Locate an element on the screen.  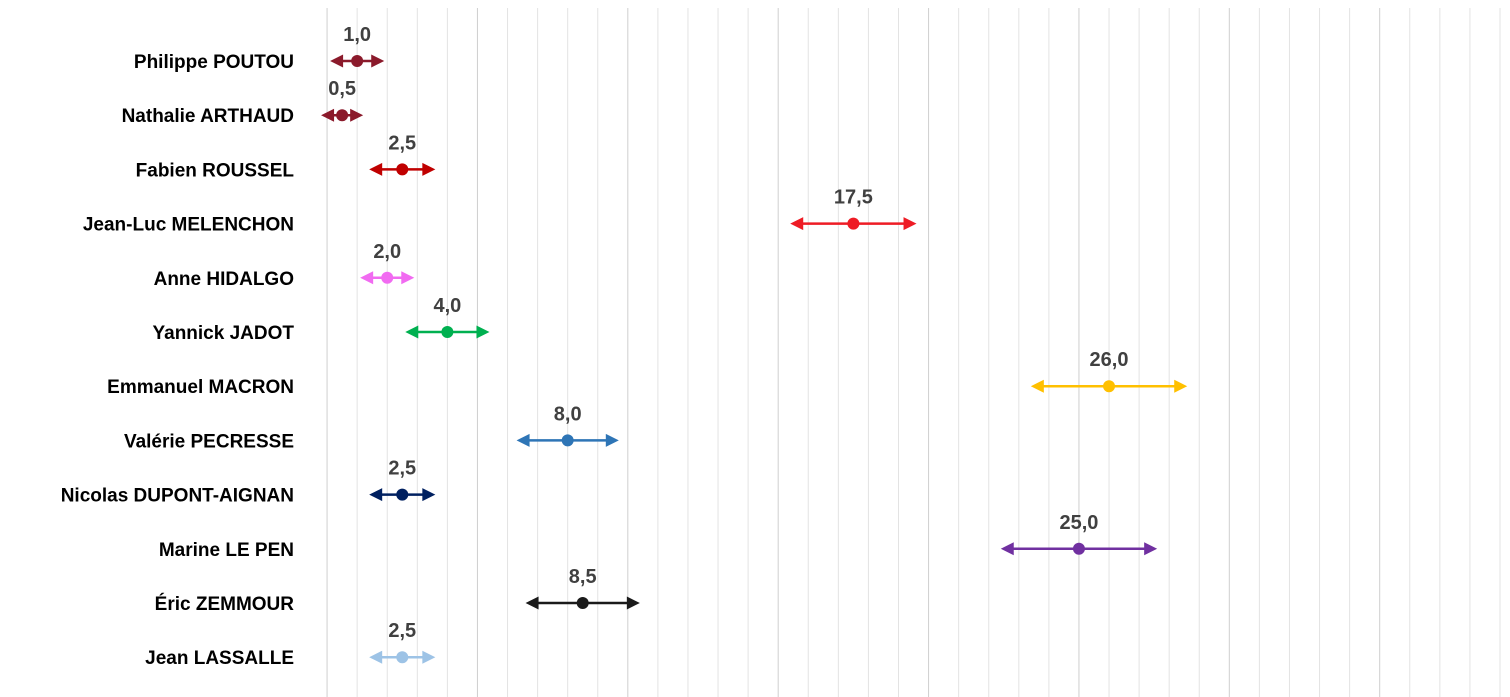
category-label: Jean-Luc MELENCHON is located at coordinates (188, 225).